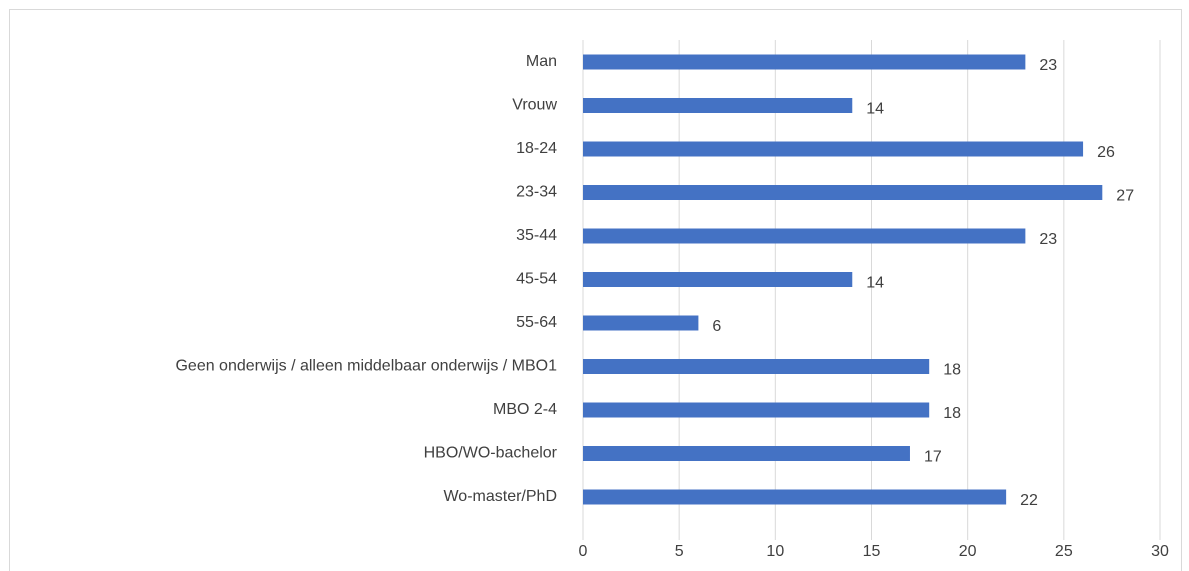  What do you see at coordinates (536, 279) in the screenshot?
I see `y-tick-label: 45-54` at bounding box center [536, 279].